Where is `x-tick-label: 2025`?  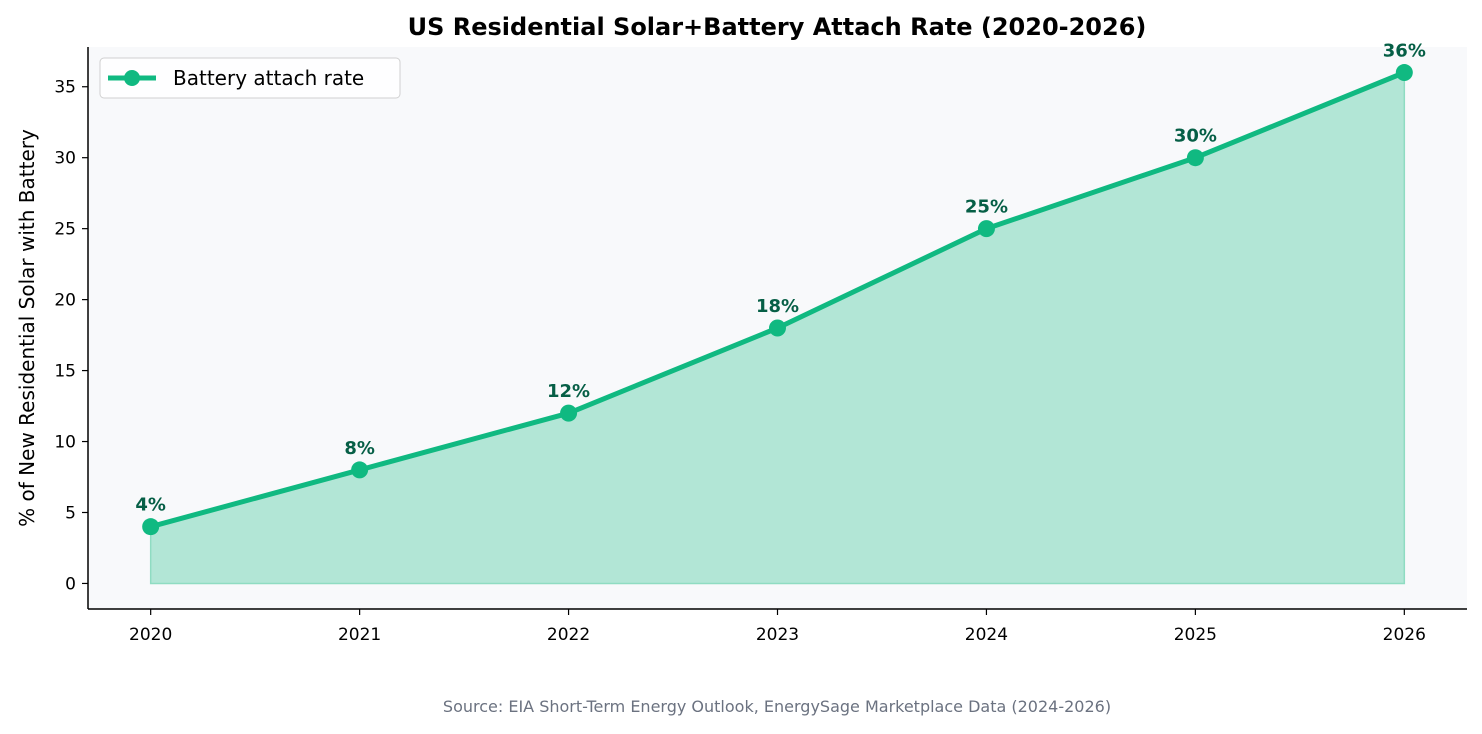
x-tick-label: 2025 is located at coordinates (1195, 635).